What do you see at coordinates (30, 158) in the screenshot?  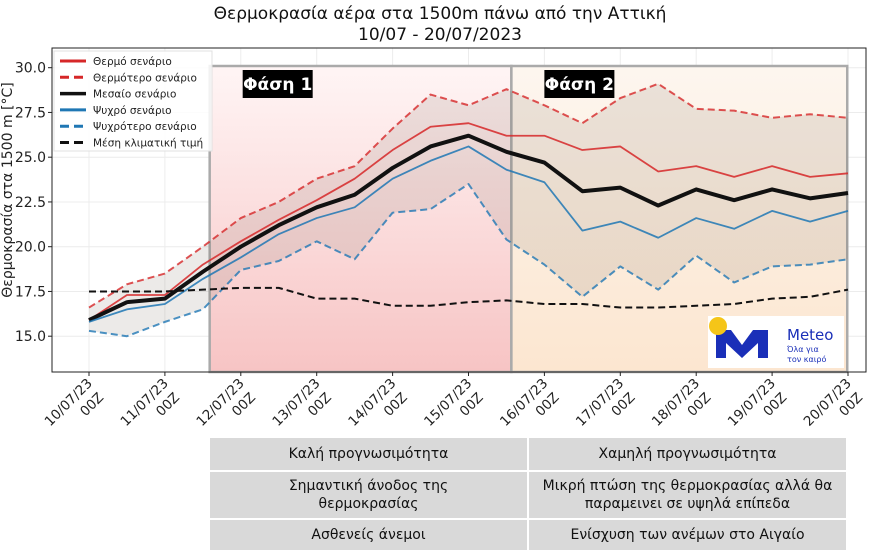 I see `y-tick-label: 25.0` at bounding box center [30, 158].